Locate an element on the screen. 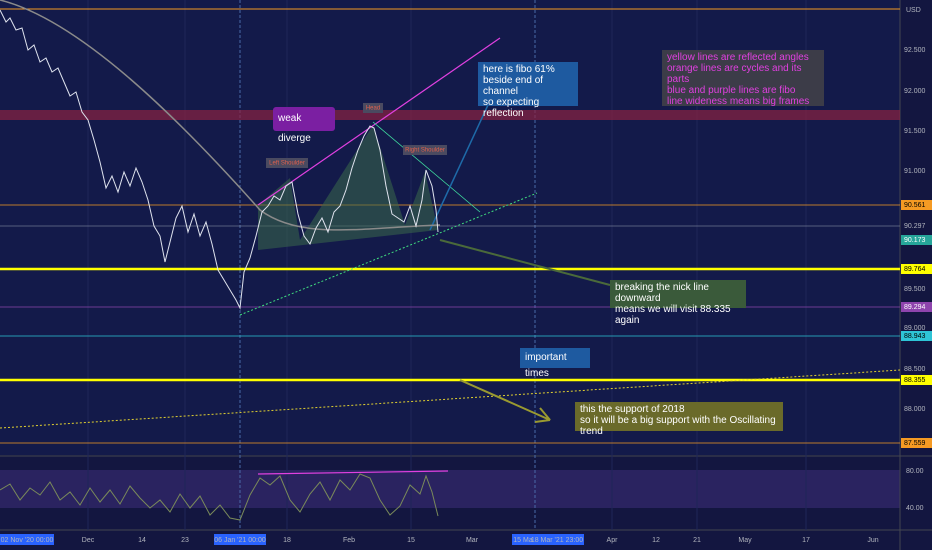  pattern-label: Head is located at coordinates (373, 109).